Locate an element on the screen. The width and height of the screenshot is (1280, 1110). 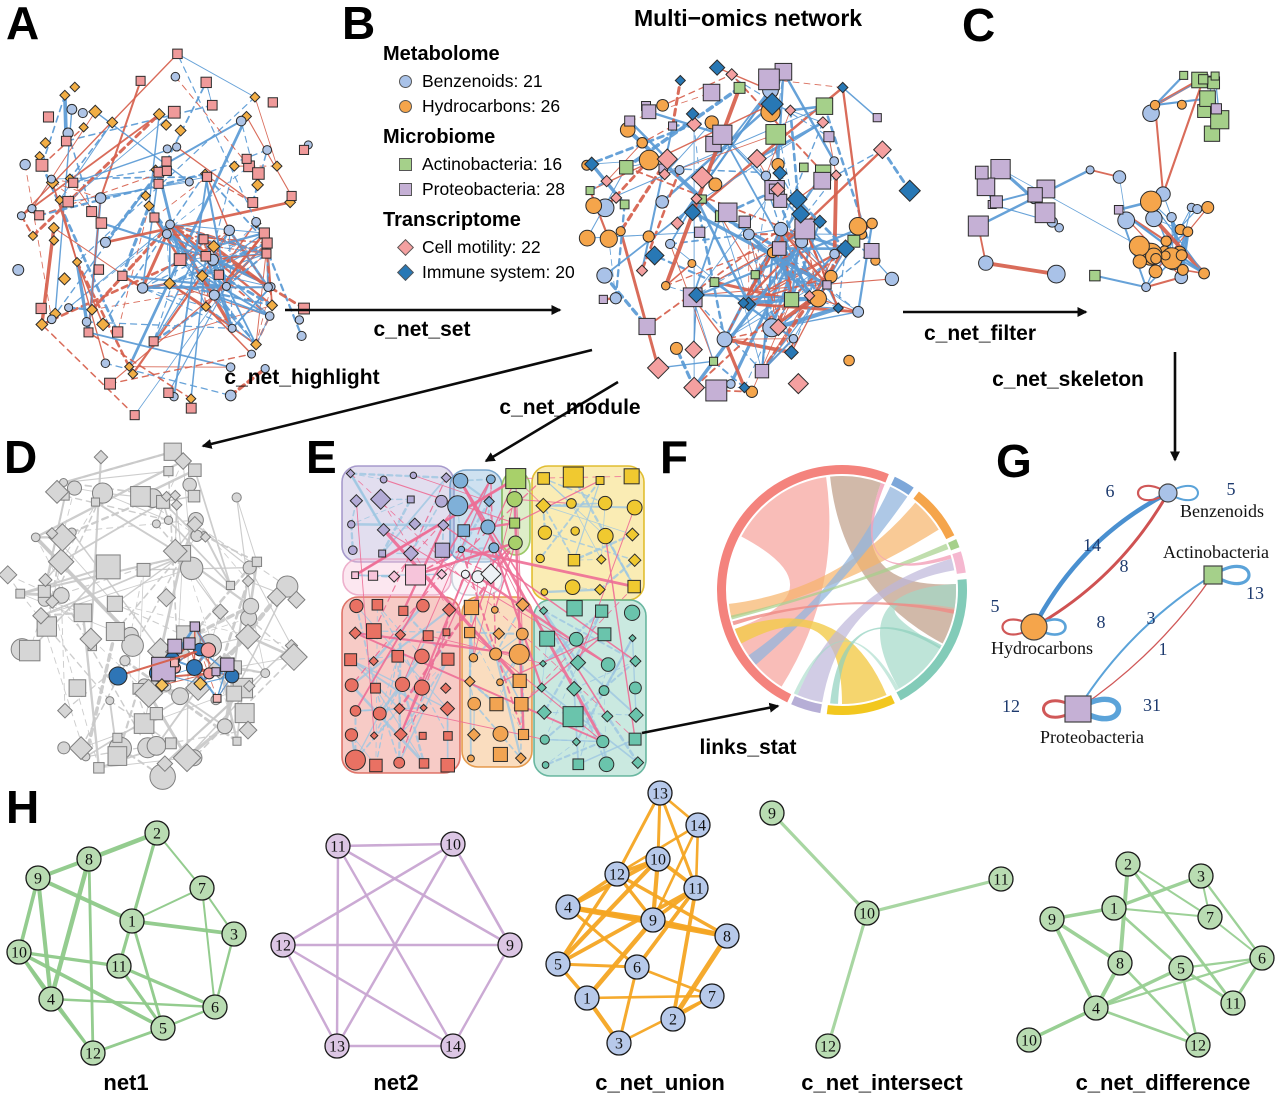
panel-a-network is located at coordinates (162, 234).